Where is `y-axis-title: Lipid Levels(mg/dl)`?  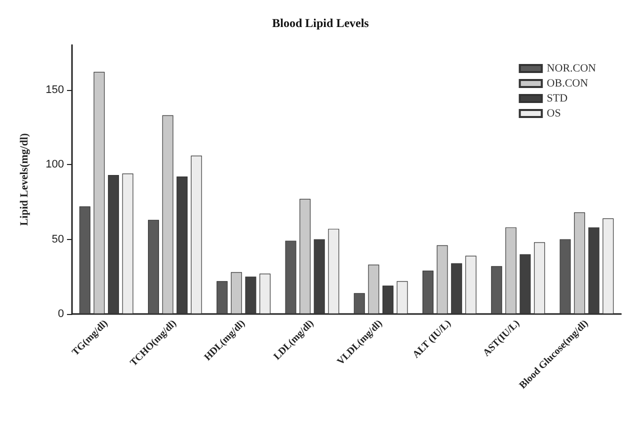 y-axis-title: Lipid Levels(mg/dl) is located at coordinates (24, 179).